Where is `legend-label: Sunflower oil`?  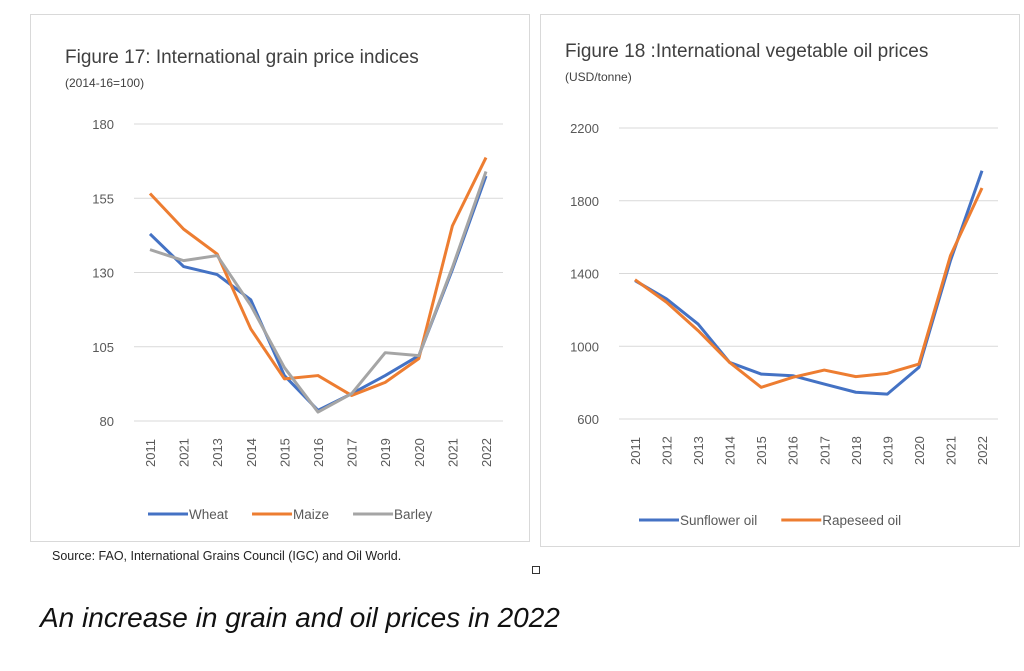 legend-label: Sunflower oil is located at coordinates (718, 520).